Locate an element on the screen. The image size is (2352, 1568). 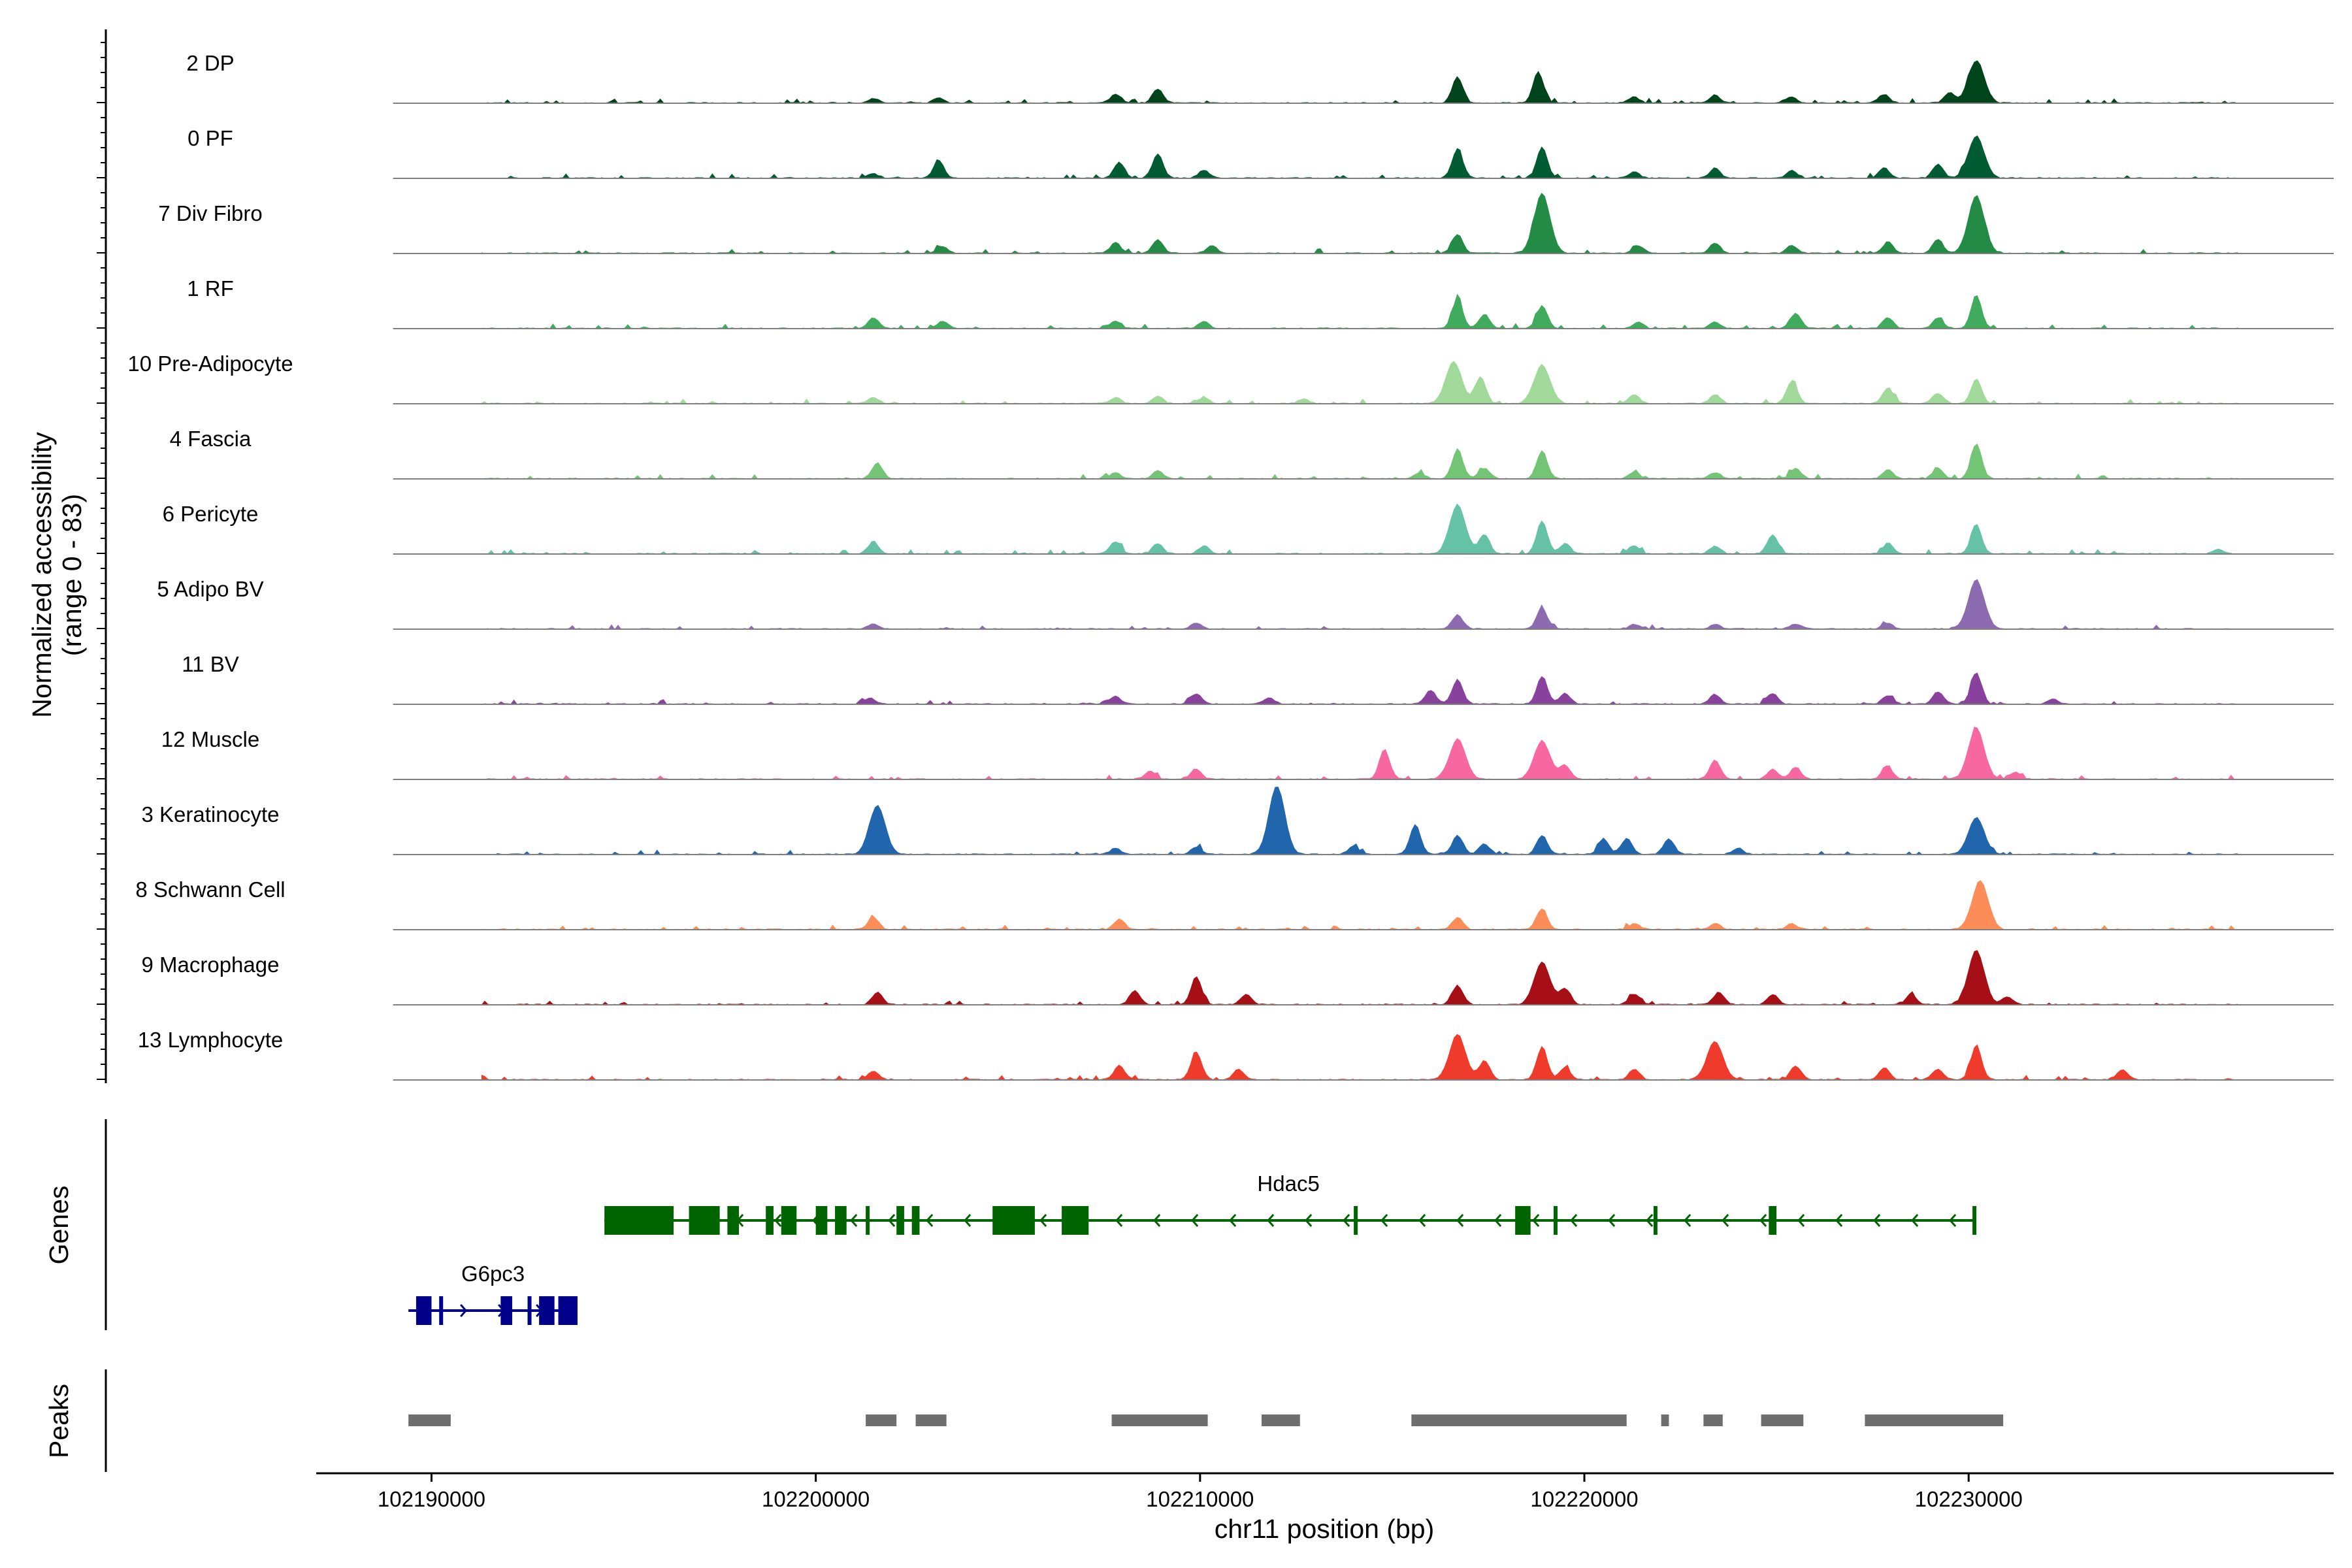
track-1: 0 PF is located at coordinates (1261, 152).